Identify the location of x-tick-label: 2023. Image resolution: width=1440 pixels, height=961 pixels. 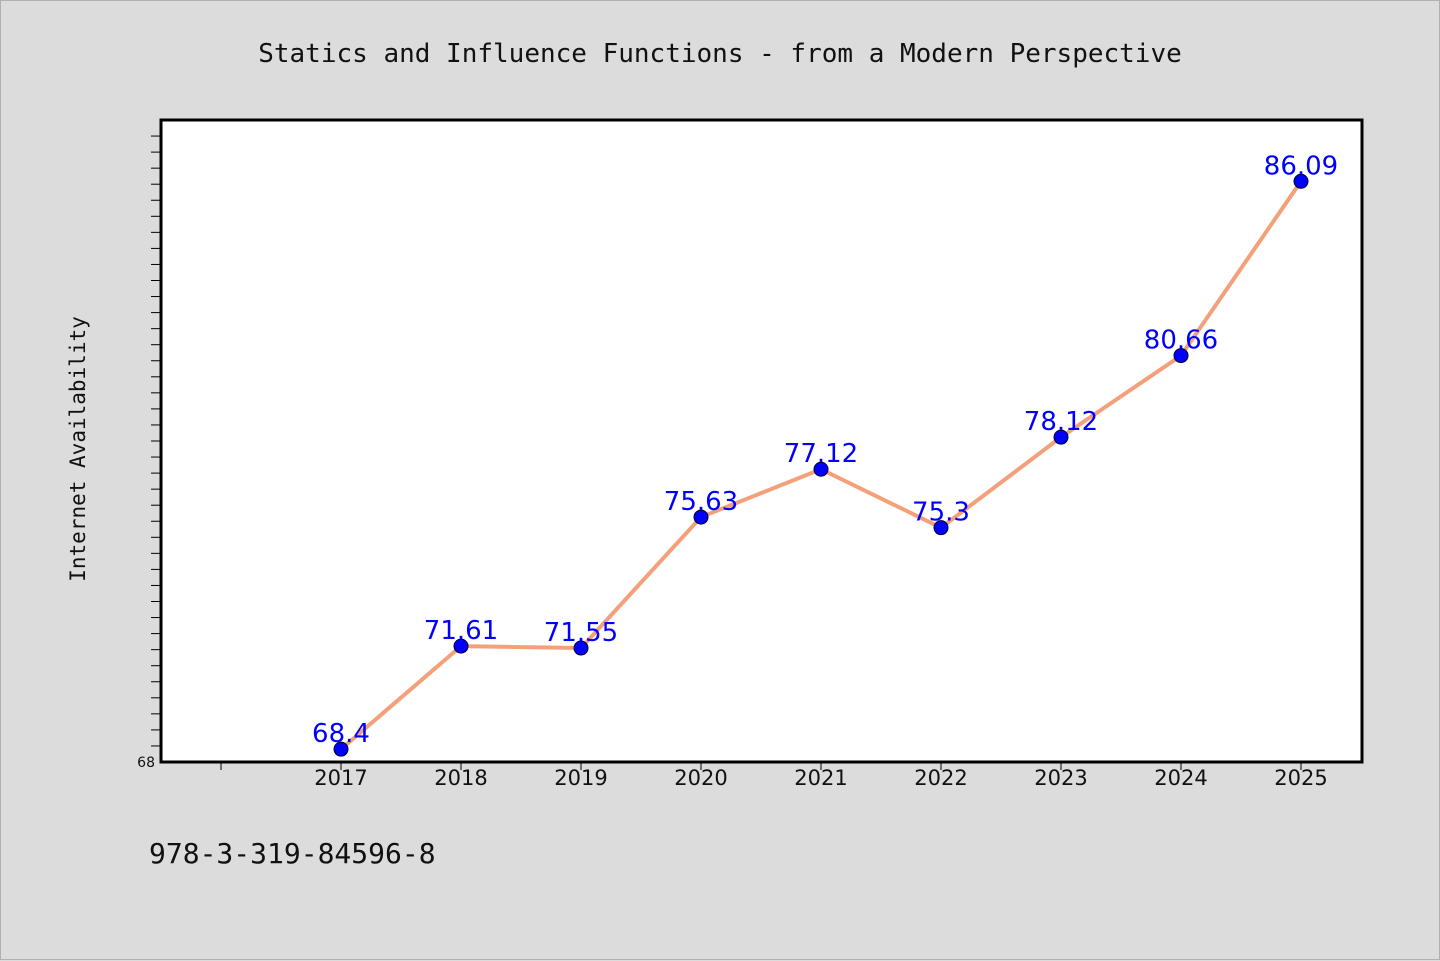
(1060, 778).